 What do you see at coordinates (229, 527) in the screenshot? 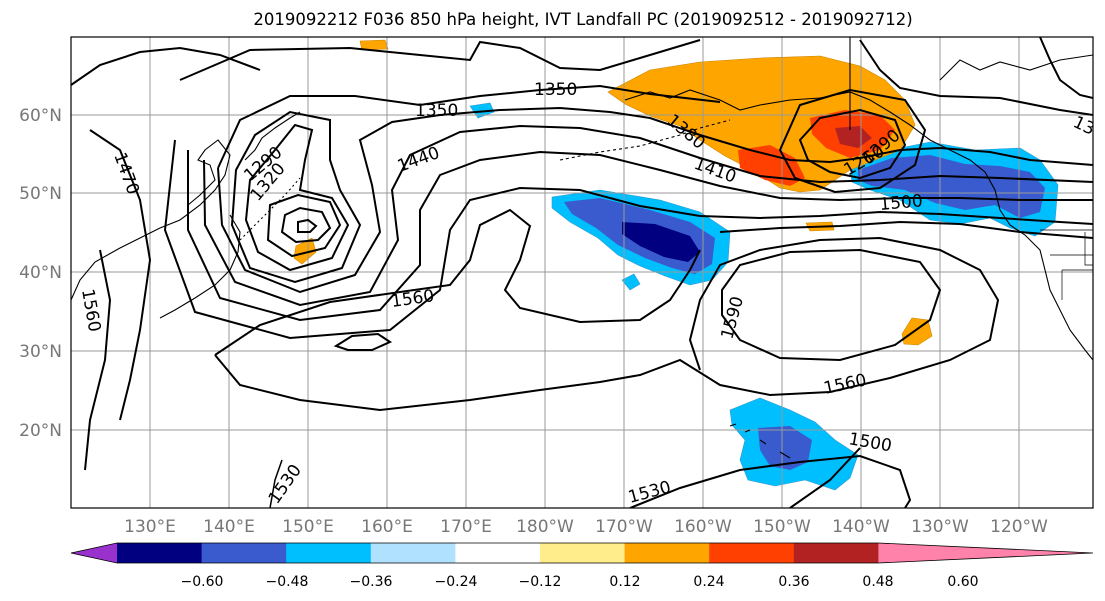
I see `lon-label: 140°E` at bounding box center [229, 527].